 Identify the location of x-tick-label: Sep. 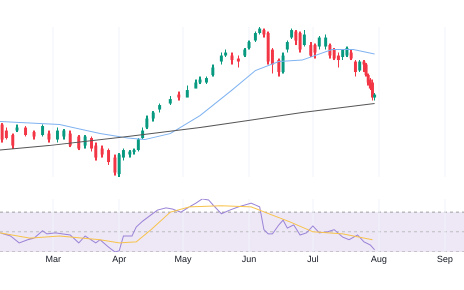
(444, 259).